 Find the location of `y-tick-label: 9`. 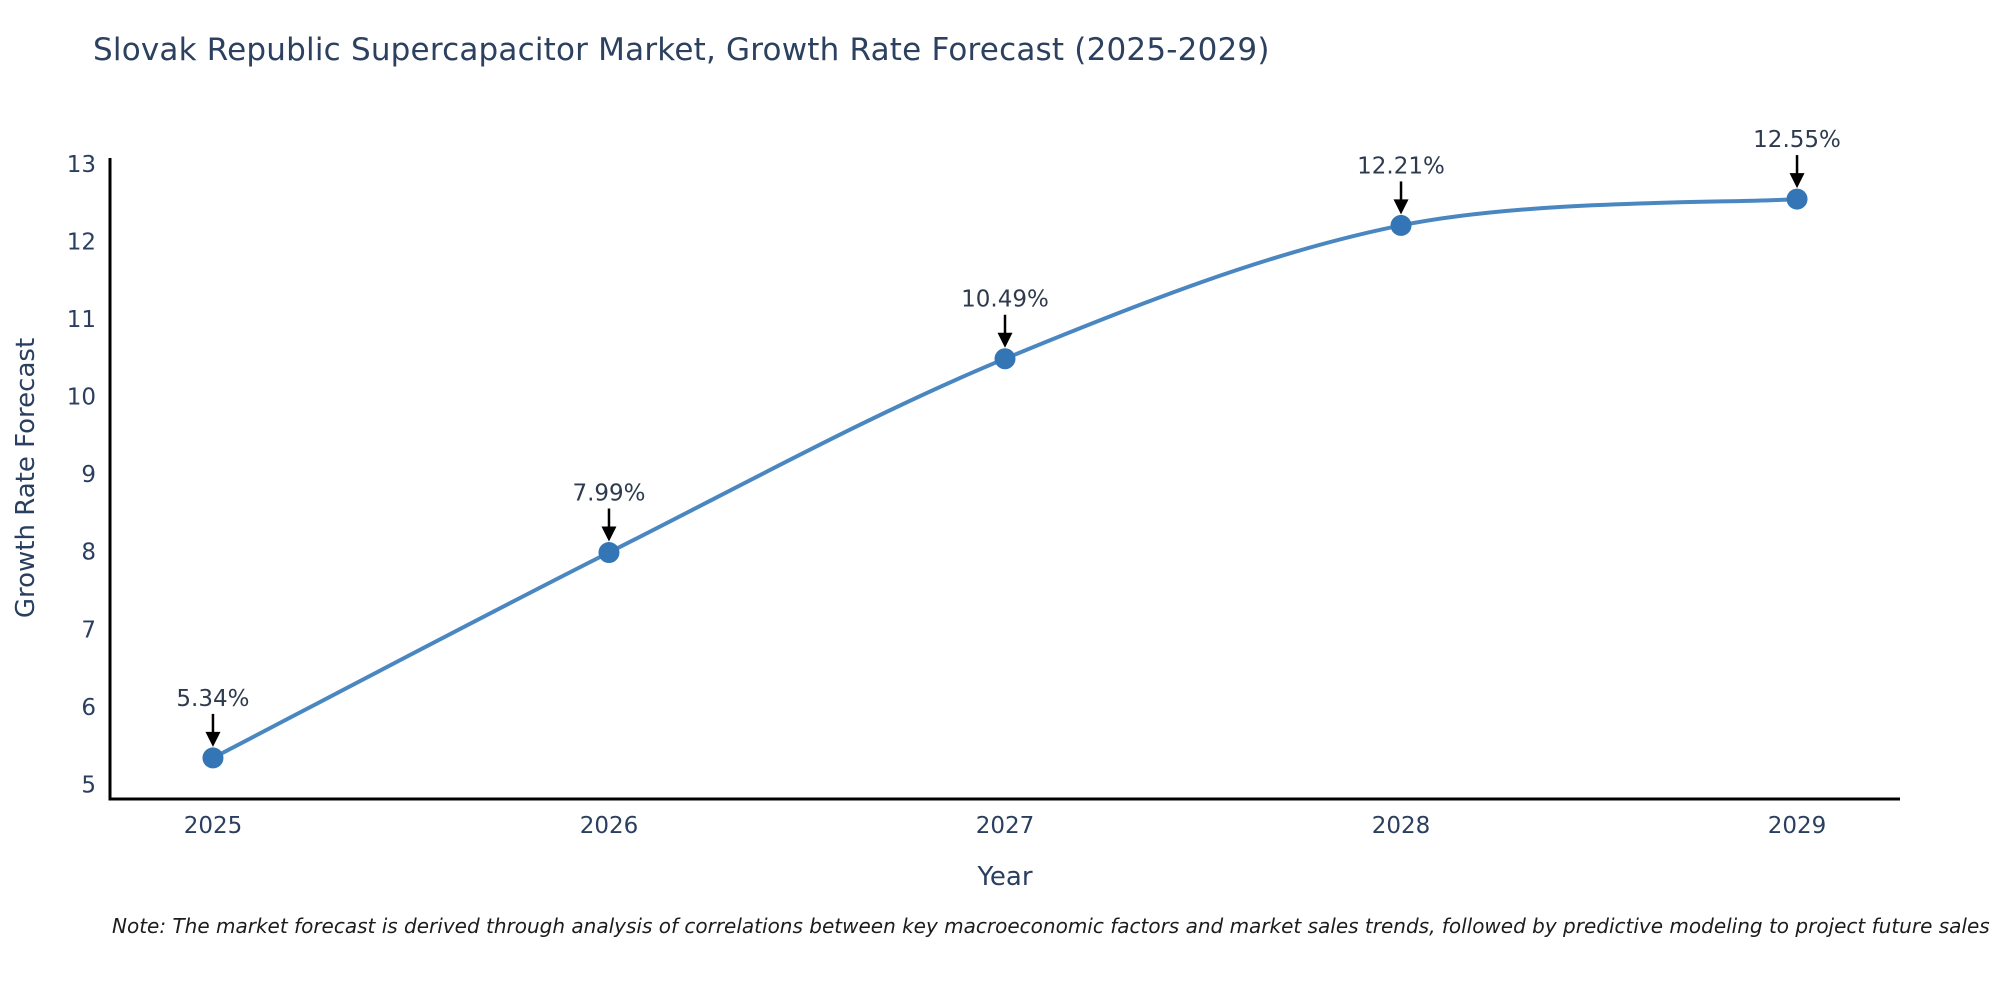

y-tick-label: 9 is located at coordinates (88, 475).